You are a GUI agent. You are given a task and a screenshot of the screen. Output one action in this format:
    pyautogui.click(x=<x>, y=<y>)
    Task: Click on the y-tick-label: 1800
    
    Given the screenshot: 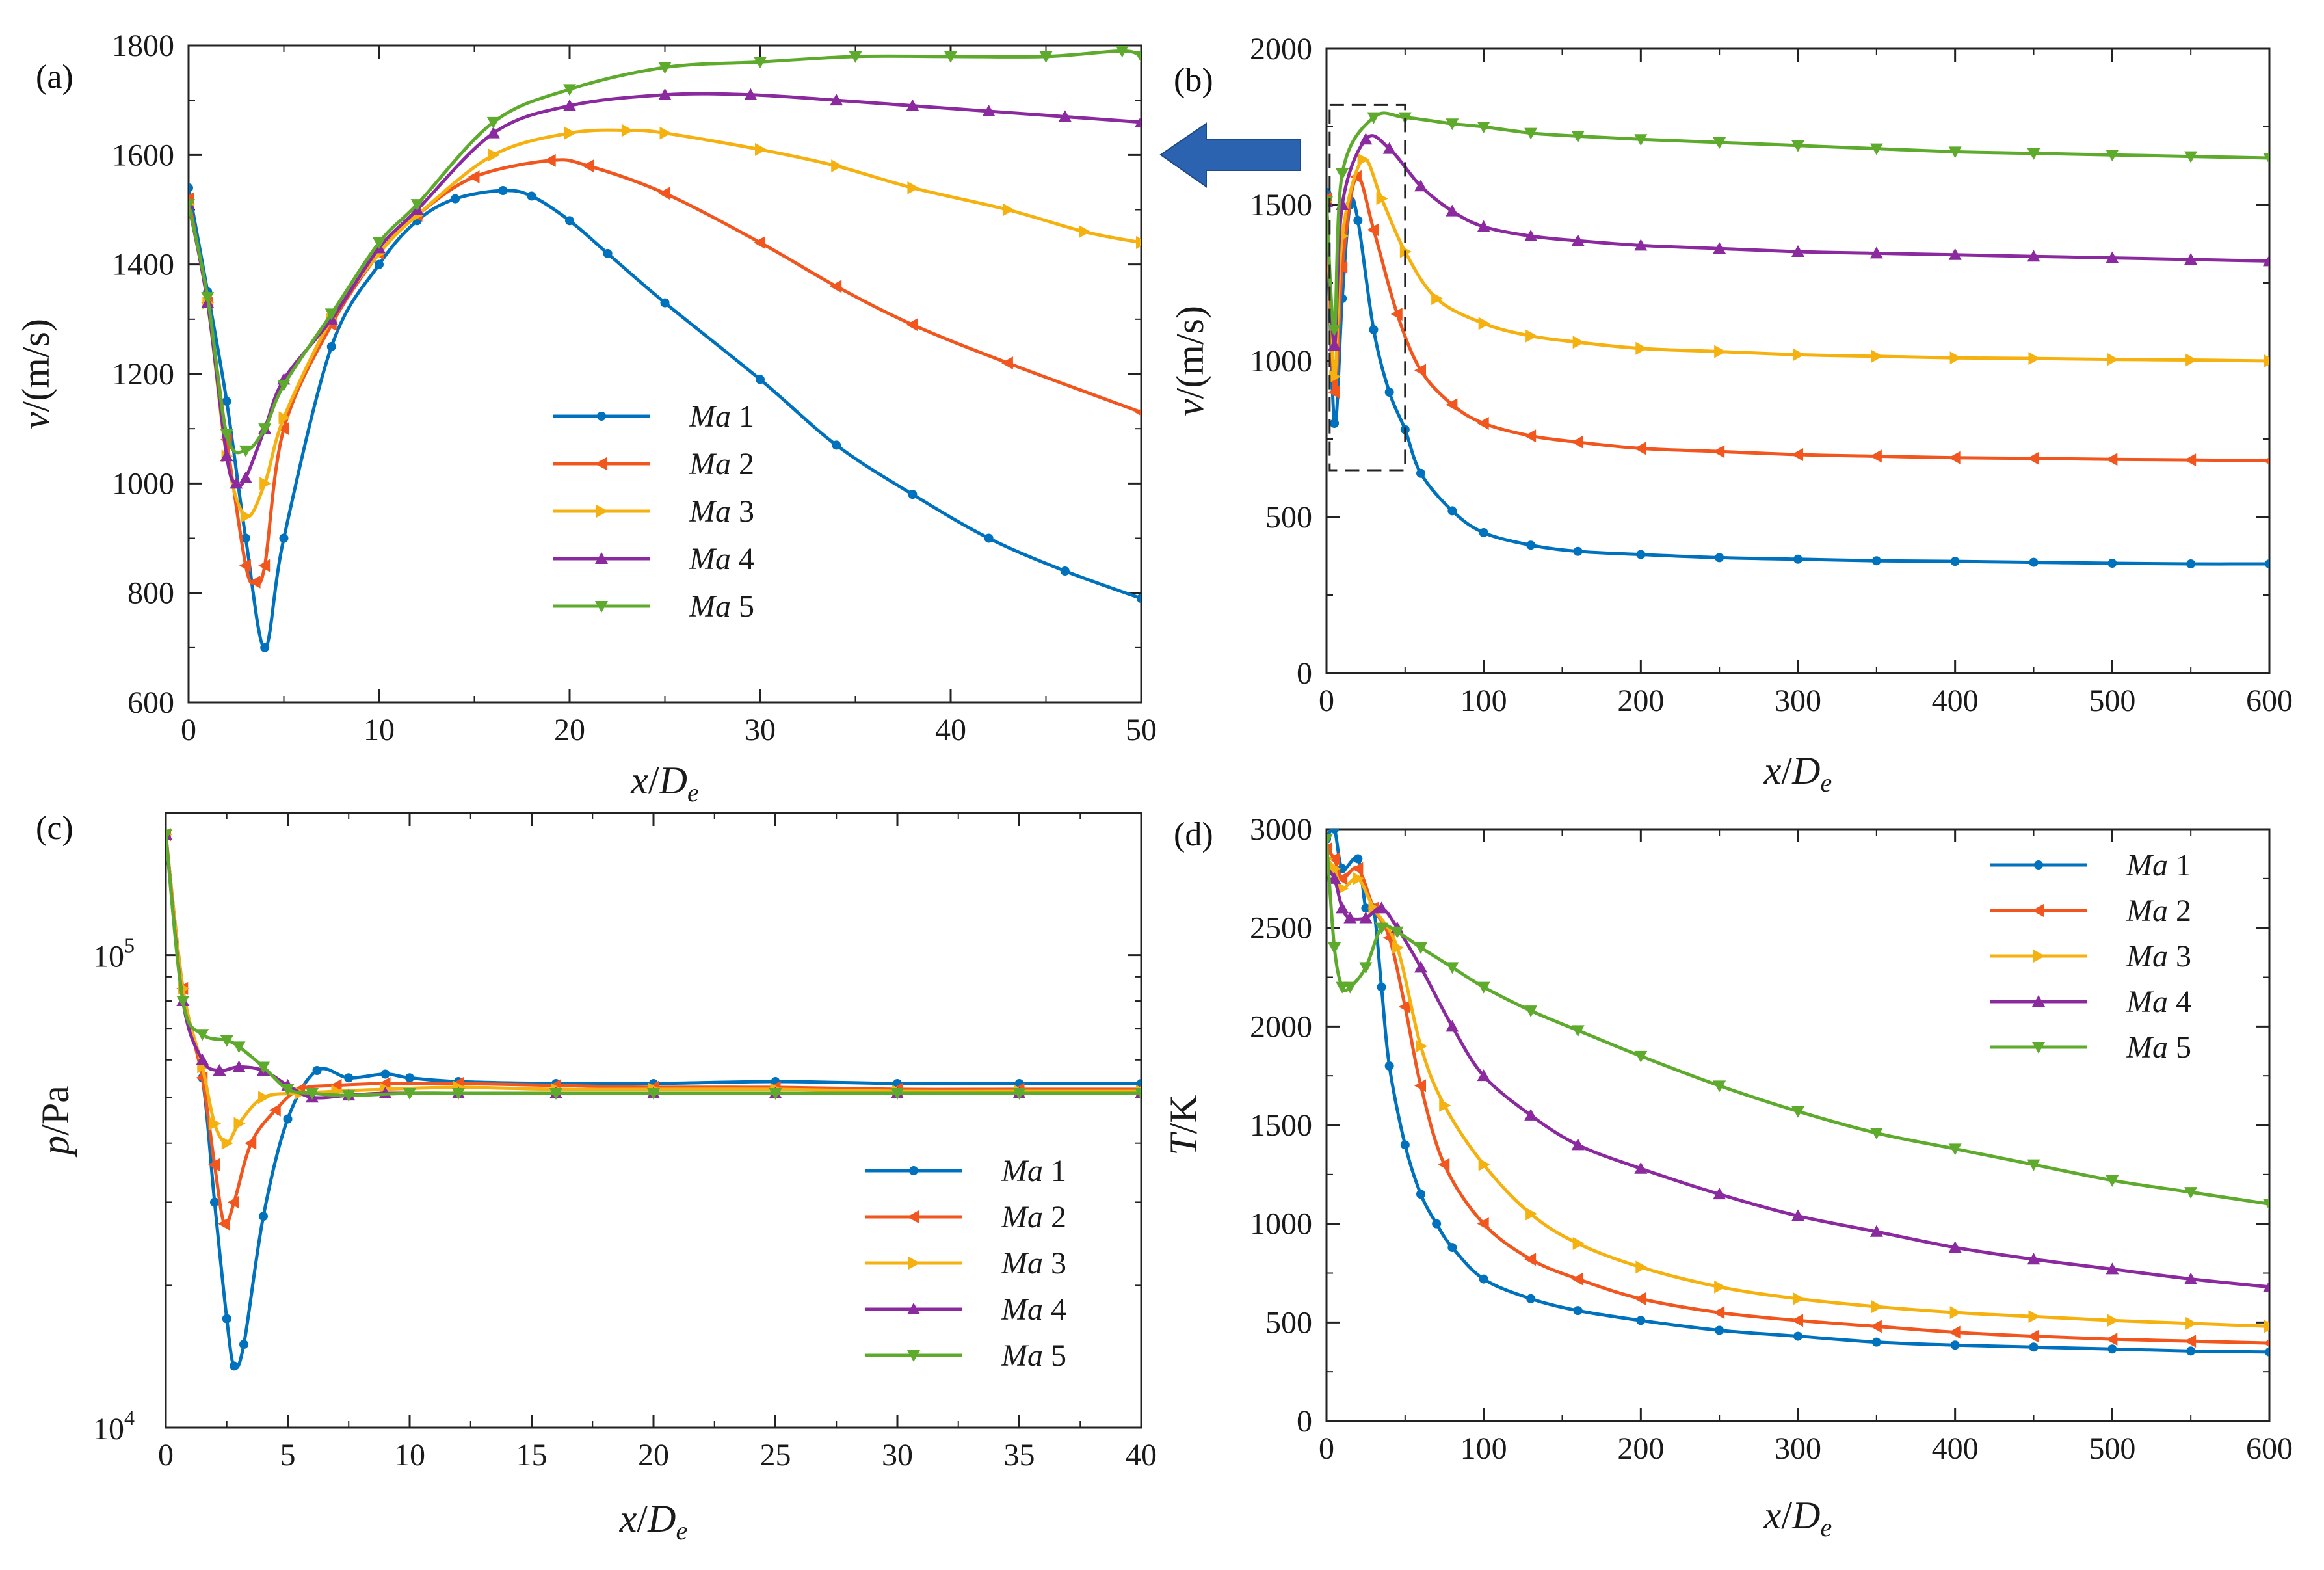 What is the action you would take?
    pyautogui.click(x=143, y=46)
    